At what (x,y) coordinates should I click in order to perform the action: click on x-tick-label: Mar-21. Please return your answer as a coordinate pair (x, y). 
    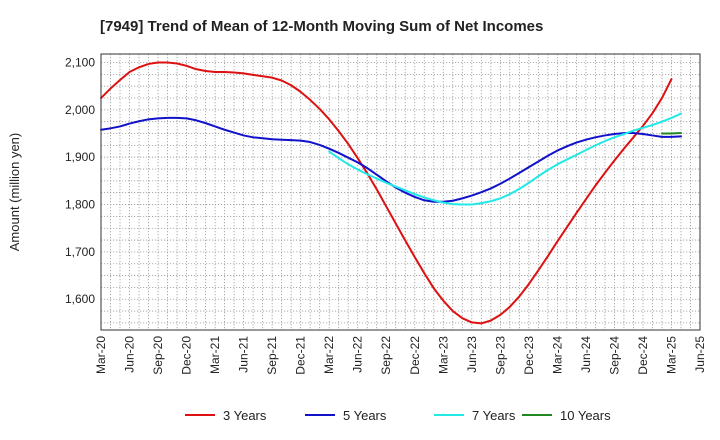
    Looking at the image, I should click on (215, 355).